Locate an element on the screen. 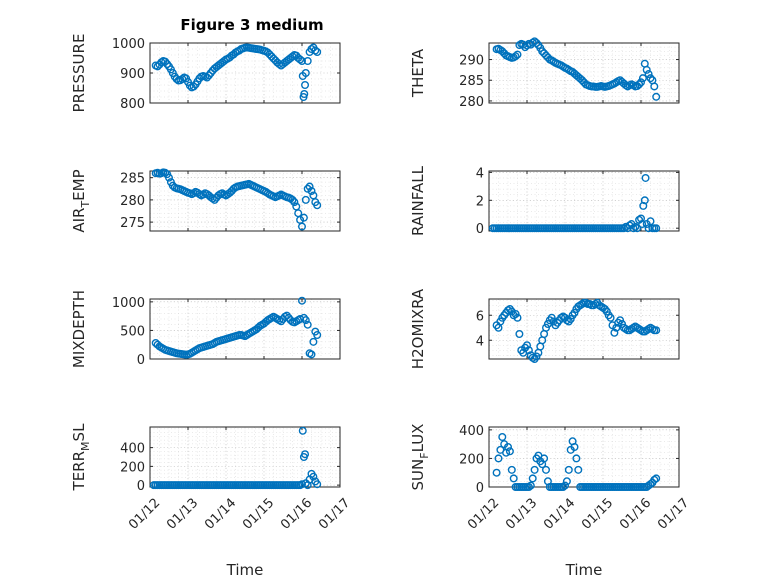 The width and height of the screenshot is (778, 583). y-axis-label: RAINFALL is located at coordinates (418, 200).